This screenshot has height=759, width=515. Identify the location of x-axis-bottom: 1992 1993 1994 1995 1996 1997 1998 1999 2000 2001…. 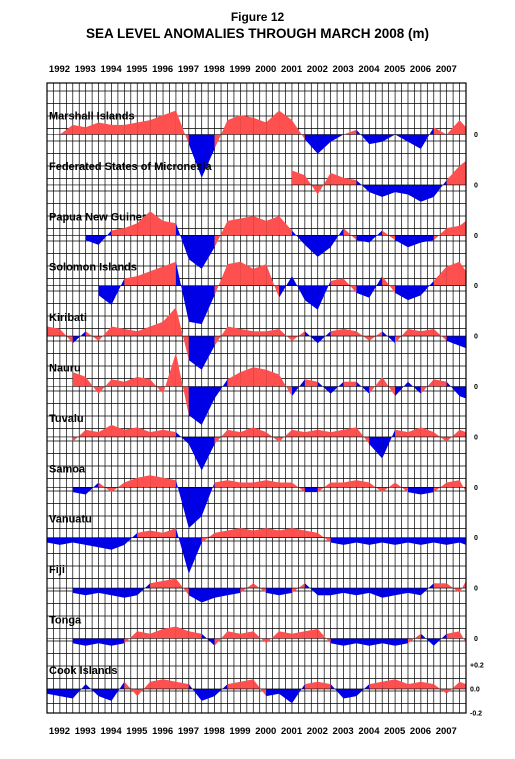
(253, 731).